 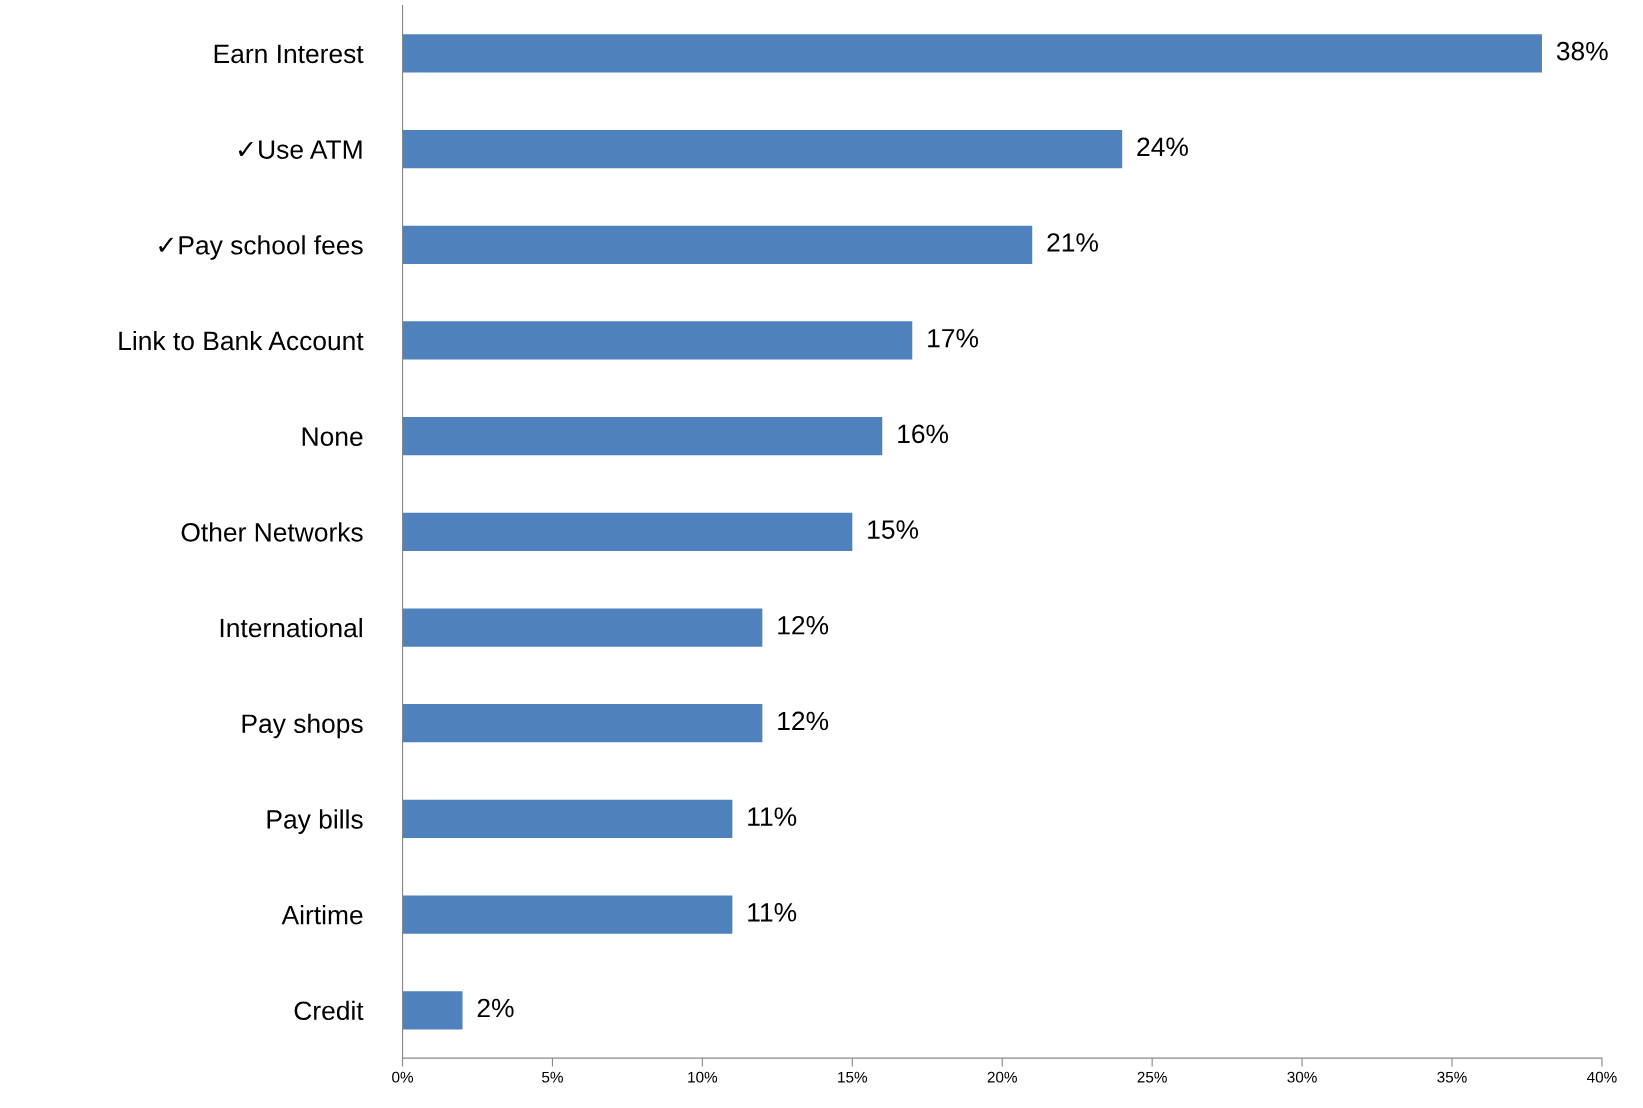 What do you see at coordinates (291, 627) in the screenshot?
I see `y-tick-label: International` at bounding box center [291, 627].